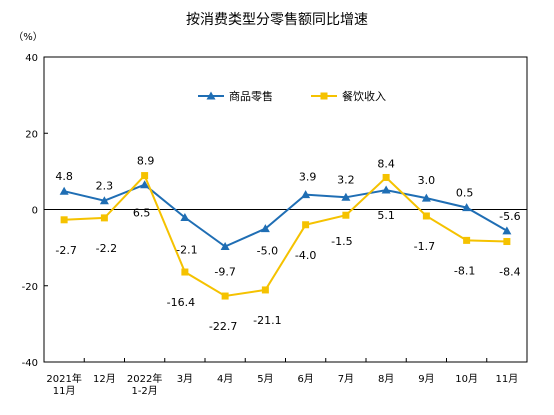  I want to click on data-label: 5.1, so click(386, 215).